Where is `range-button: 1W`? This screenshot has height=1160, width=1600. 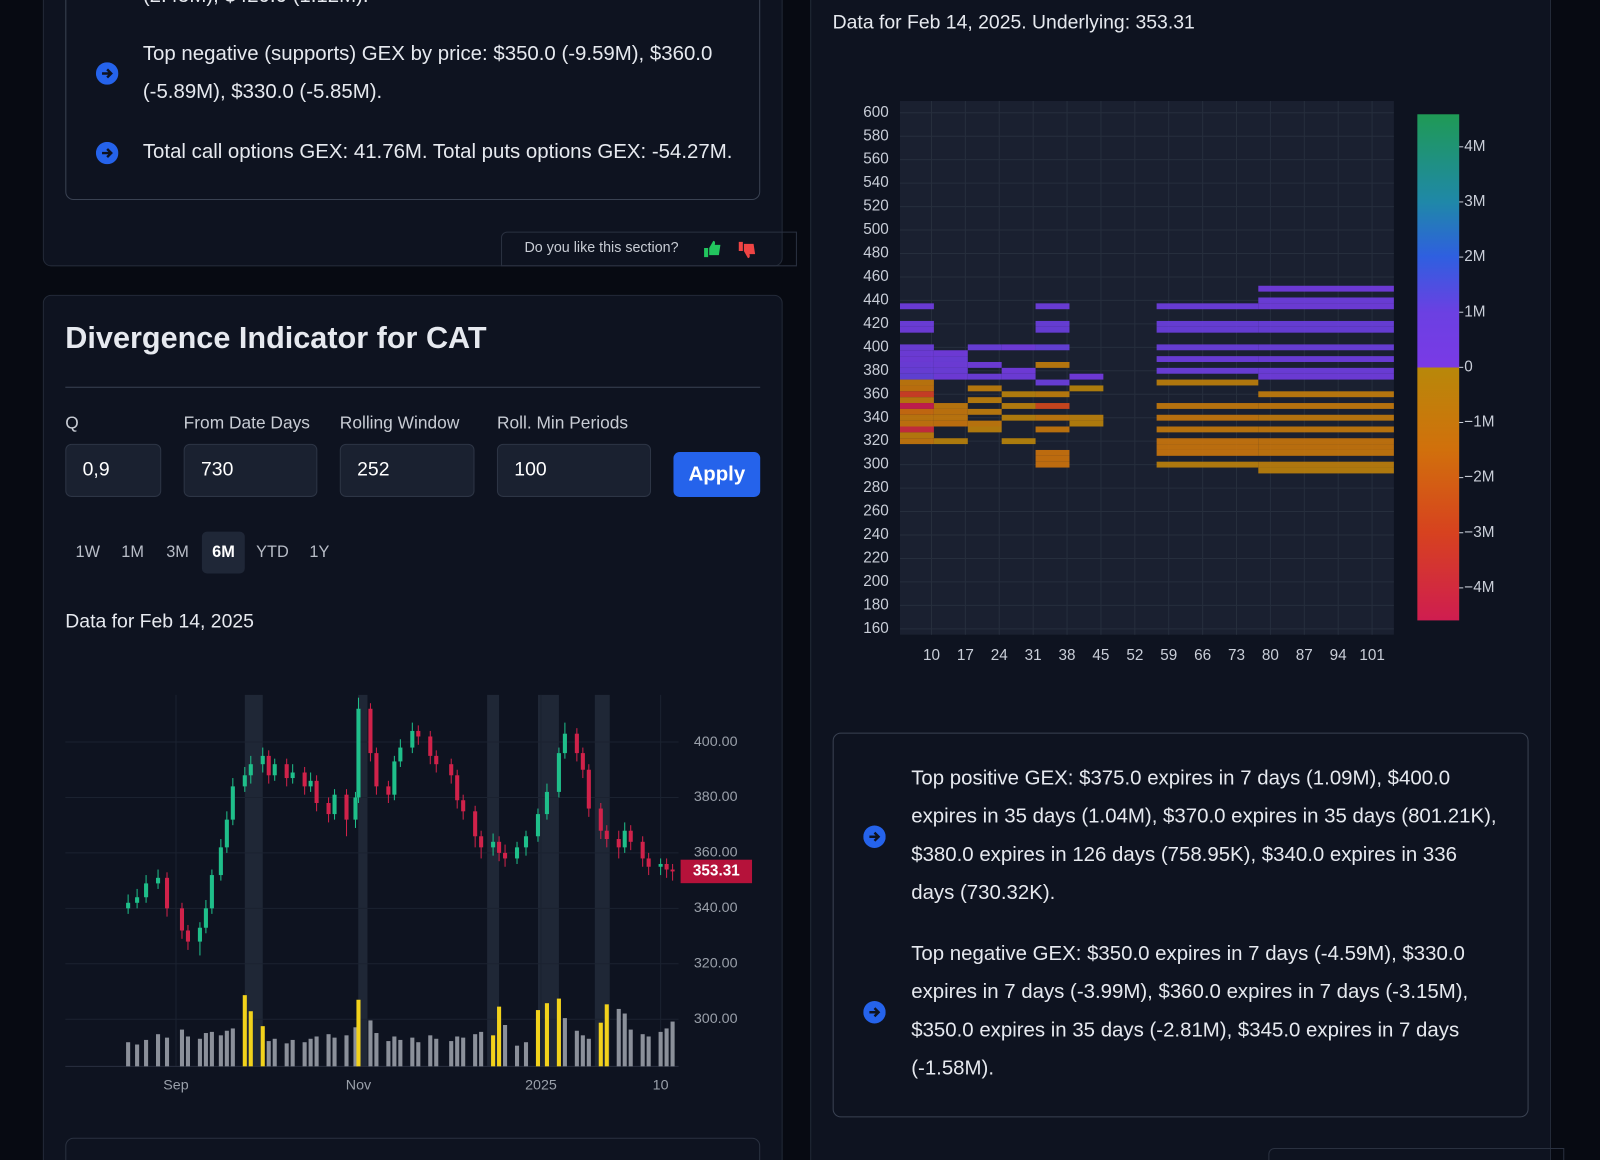 range-button: 1W is located at coordinates (87, 552).